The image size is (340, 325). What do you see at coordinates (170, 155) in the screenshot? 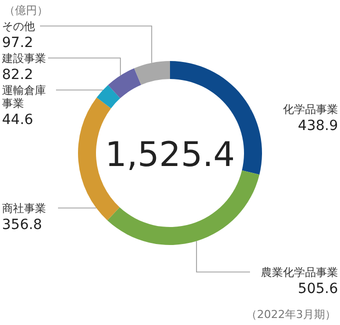
I see `text: 1,525.4` at bounding box center [170, 155].